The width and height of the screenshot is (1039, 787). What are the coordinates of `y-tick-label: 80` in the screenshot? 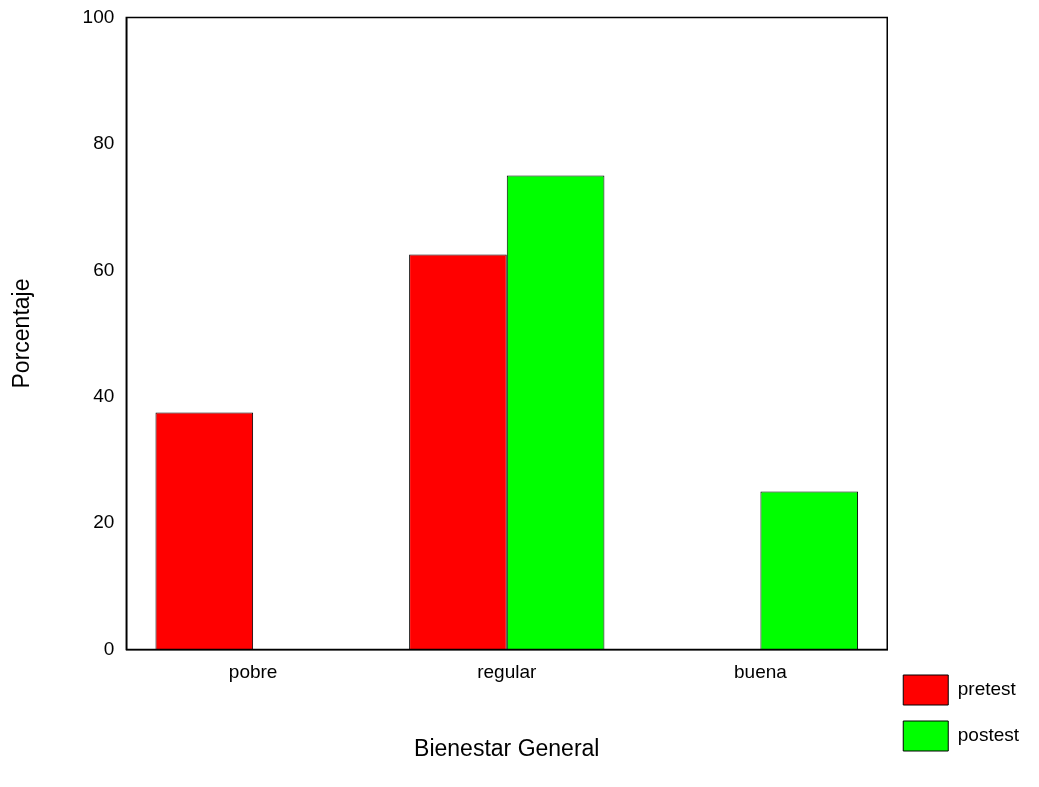 It's located at (104, 143).